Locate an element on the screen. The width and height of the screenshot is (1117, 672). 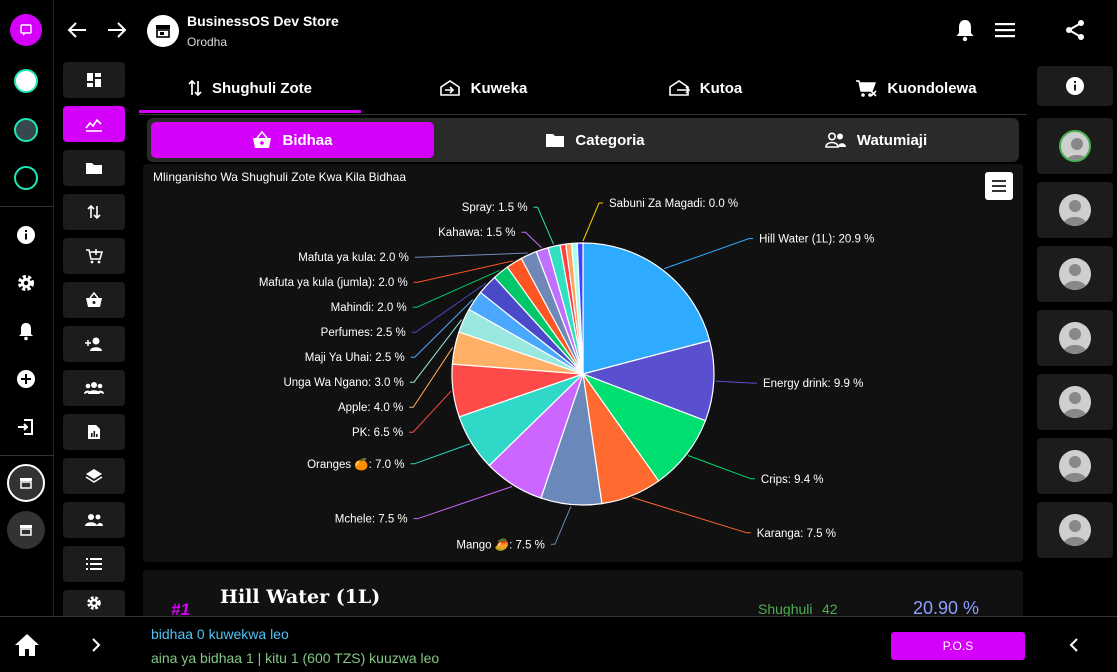
pie-data-label: Unga Wa Ngano: 3.0 % is located at coordinates (343, 383).